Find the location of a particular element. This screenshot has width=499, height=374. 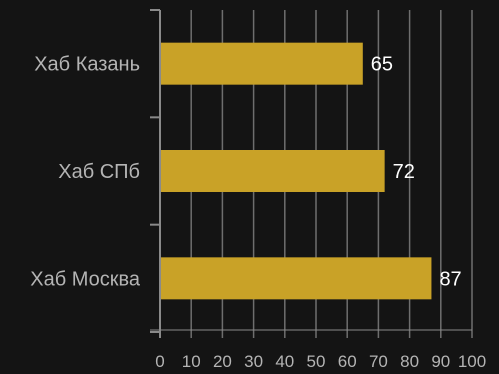

x-tick-label-50: 50 is located at coordinates (316, 361).